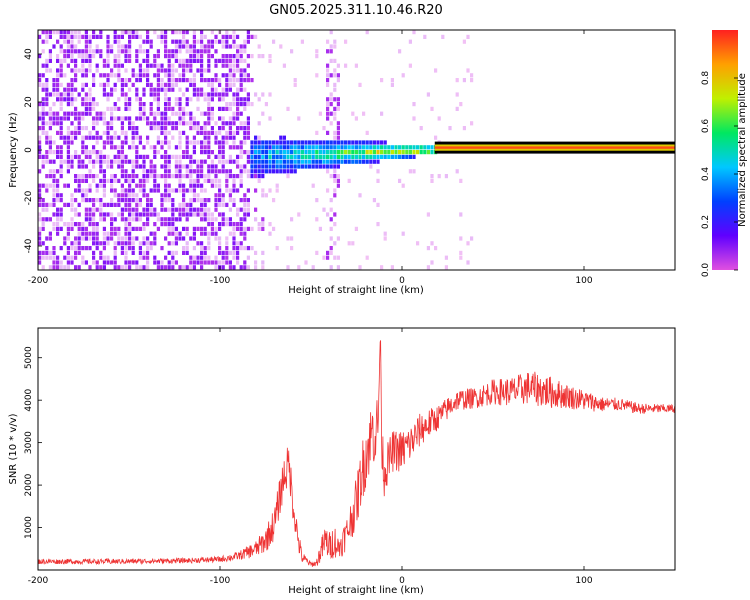  What do you see at coordinates (706, 174) in the screenshot?
I see `colorbar-tick-label: 0.4` at bounding box center [706, 174].